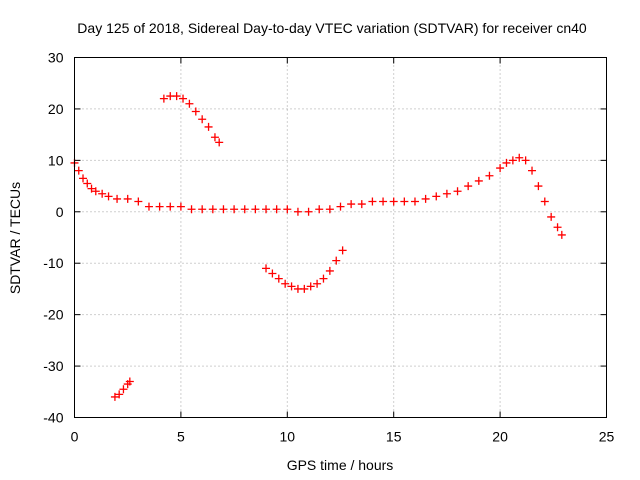  I want to click on series-arc-bottom, so click(122, 389).